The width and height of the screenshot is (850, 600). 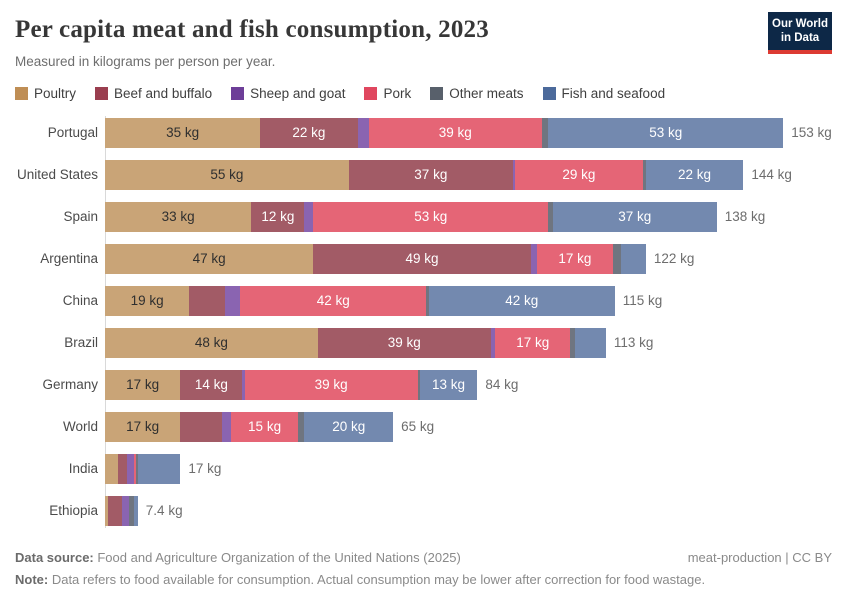 I want to click on bar-segment-beef-and-buffalo: 49 kg, so click(x=422, y=258).